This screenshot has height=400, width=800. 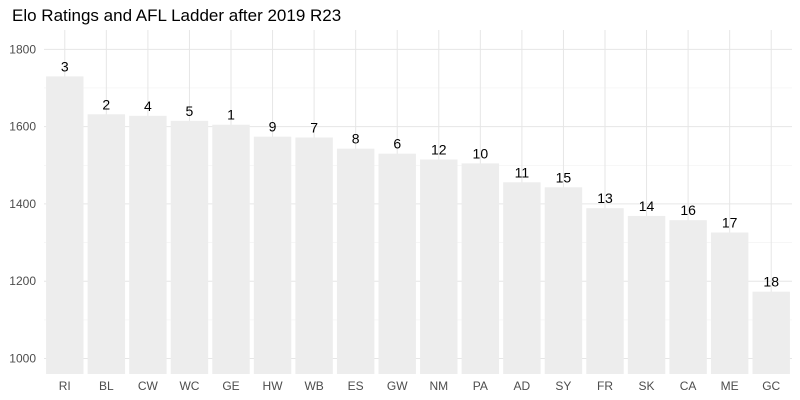 I want to click on x-tick-label: SY, so click(x=563, y=386).